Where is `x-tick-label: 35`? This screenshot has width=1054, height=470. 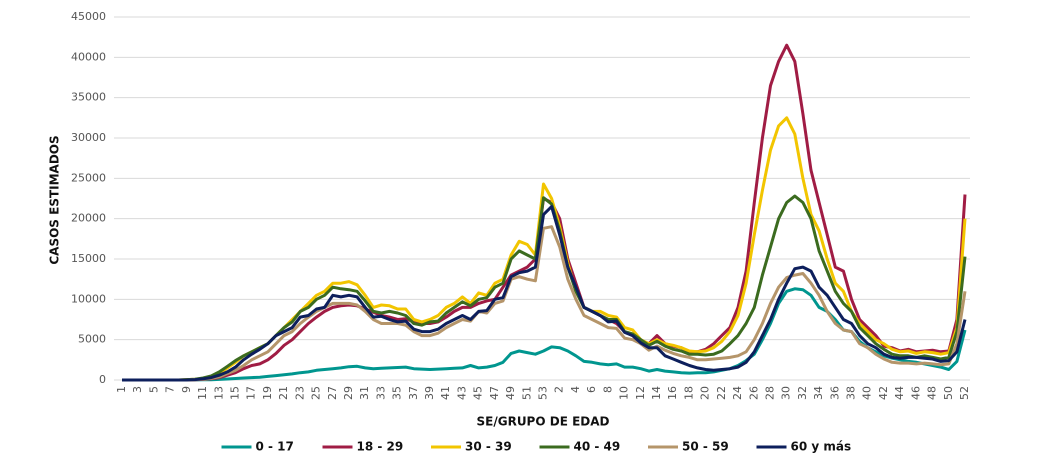
x-tick-label: 35 is located at coordinates (397, 393).